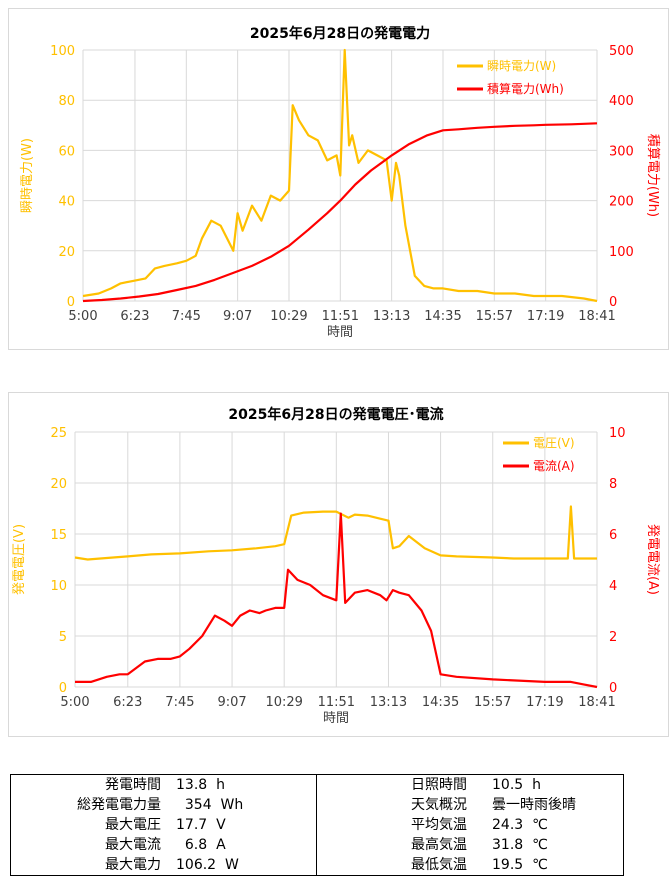 This screenshot has width=670, height=880. Describe the element at coordinates (58, 433) in the screenshot. I see `y-left-tick-label: 25` at that location.